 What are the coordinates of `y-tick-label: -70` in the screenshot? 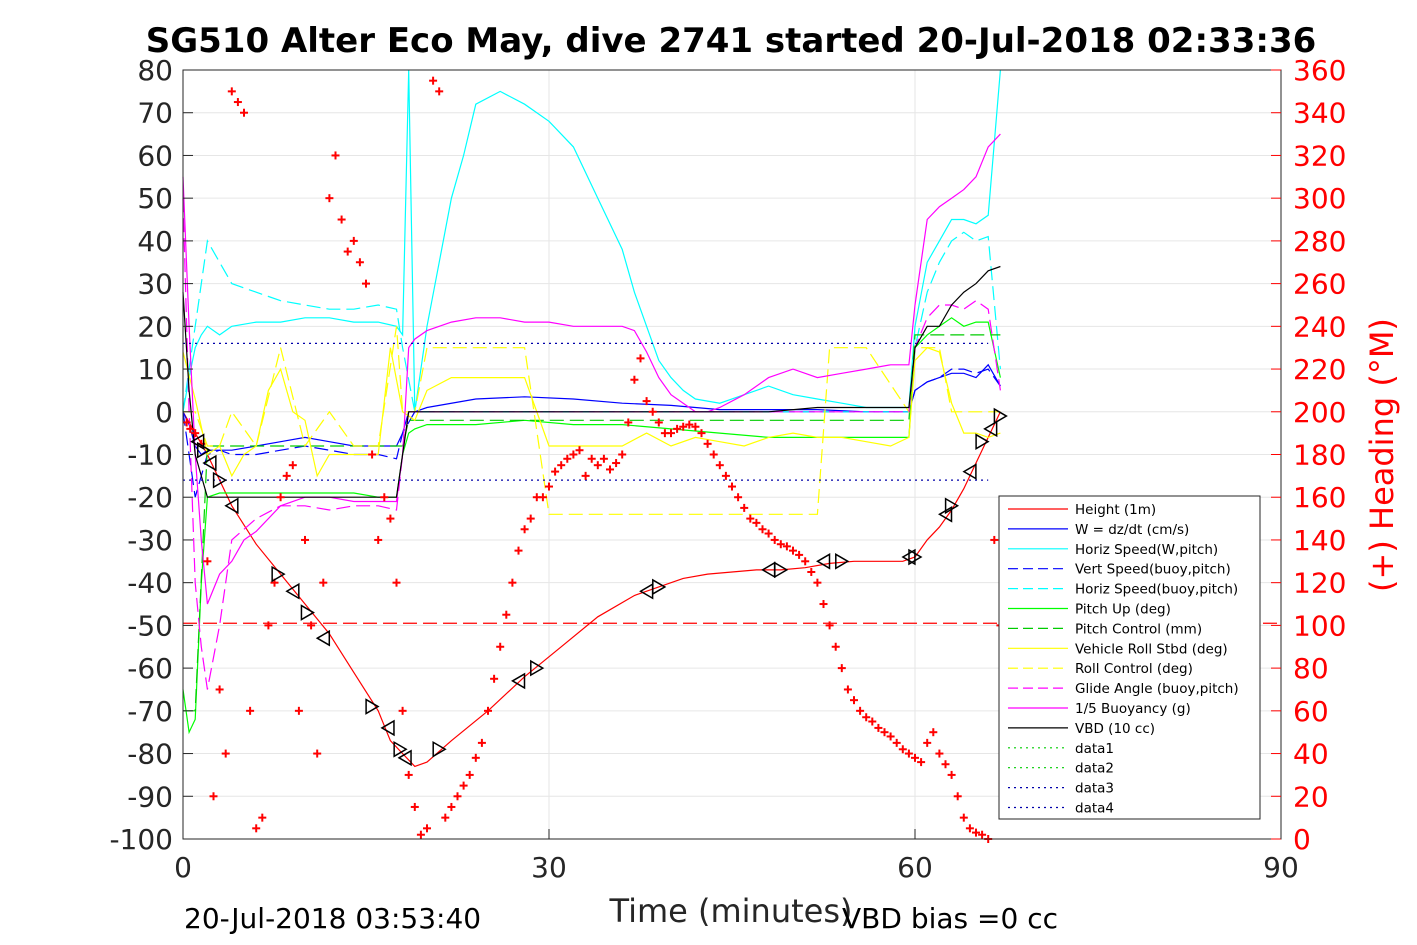 It's located at (150, 711).